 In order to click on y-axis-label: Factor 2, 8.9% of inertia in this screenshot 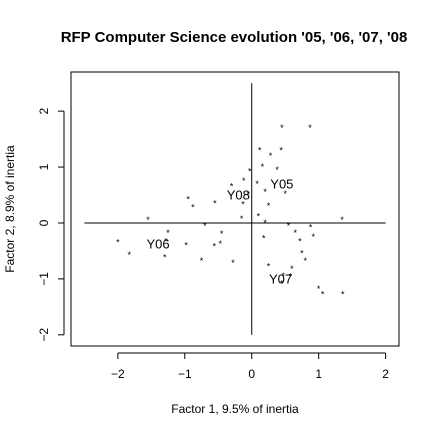, I will do `click(10, 209)`.